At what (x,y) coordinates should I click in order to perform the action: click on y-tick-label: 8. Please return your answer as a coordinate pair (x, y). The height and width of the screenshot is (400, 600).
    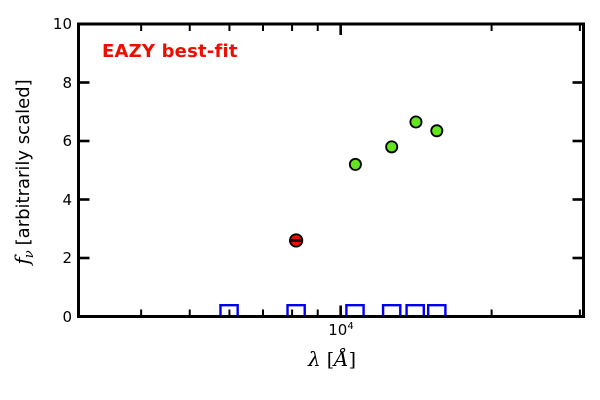
    Looking at the image, I should click on (67, 82).